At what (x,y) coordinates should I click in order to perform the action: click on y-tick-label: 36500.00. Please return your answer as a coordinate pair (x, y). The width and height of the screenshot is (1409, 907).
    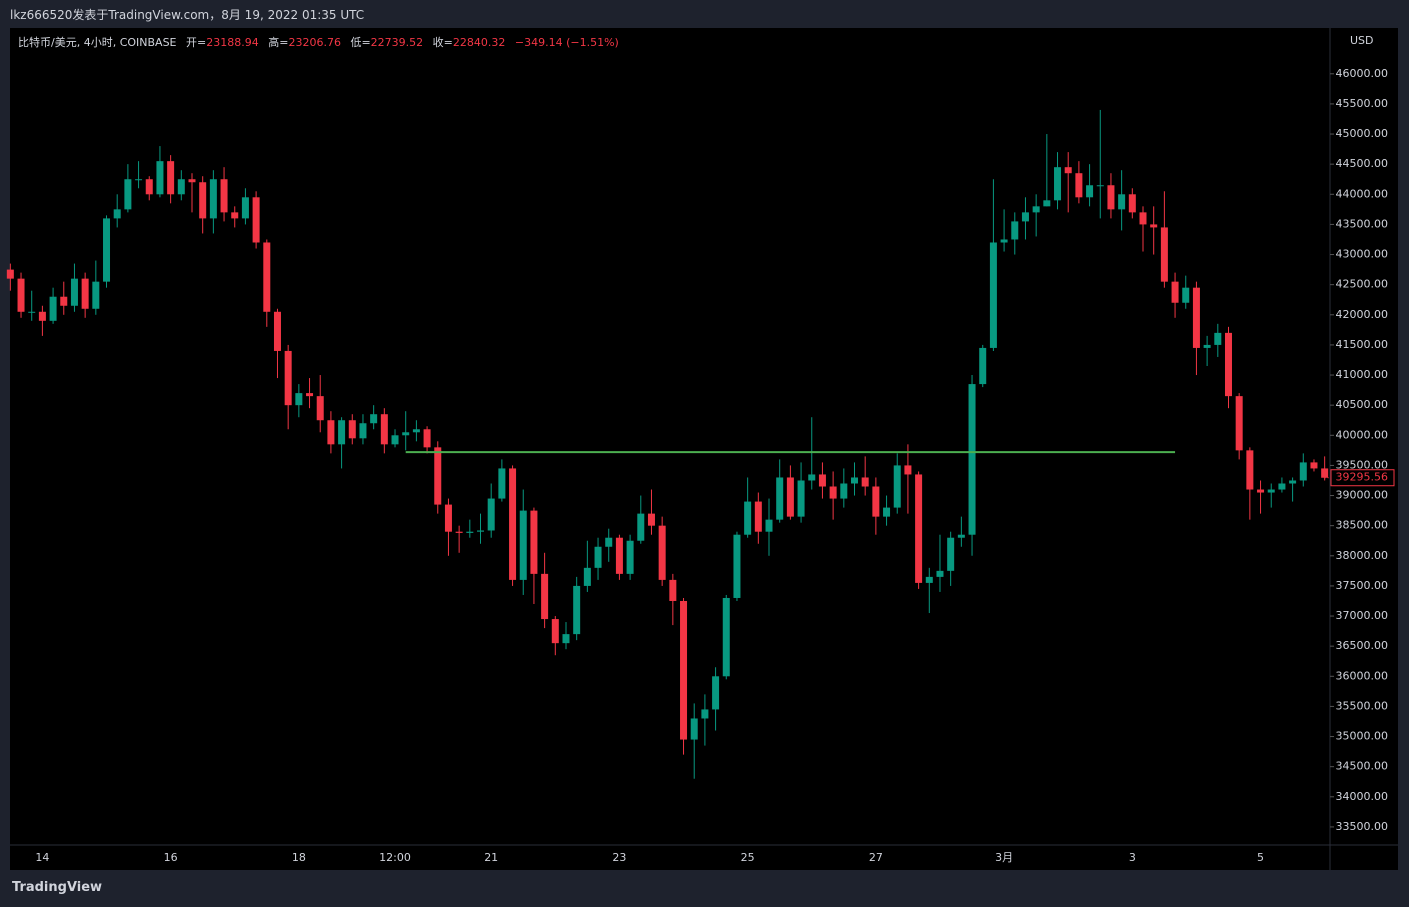
    Looking at the image, I should click on (1362, 645).